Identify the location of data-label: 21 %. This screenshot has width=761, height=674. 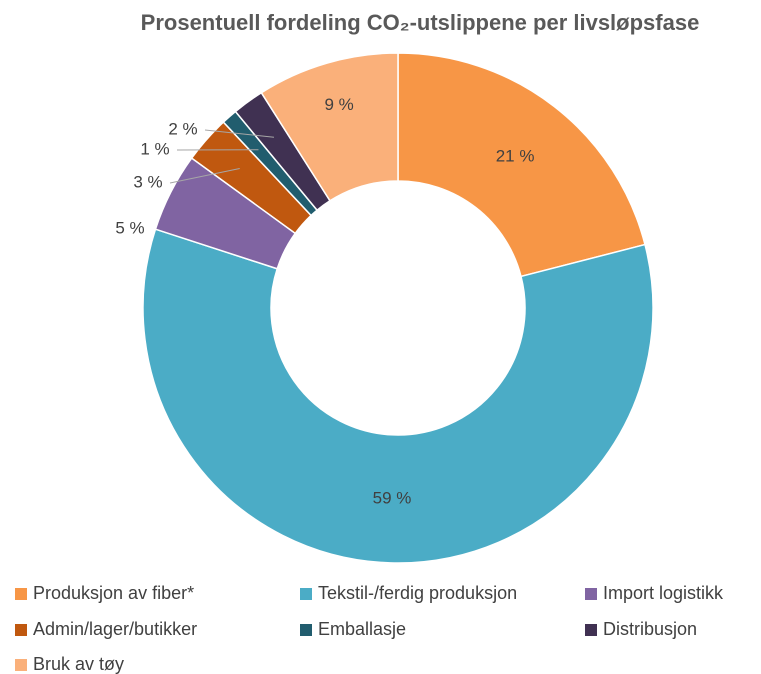
(515, 156).